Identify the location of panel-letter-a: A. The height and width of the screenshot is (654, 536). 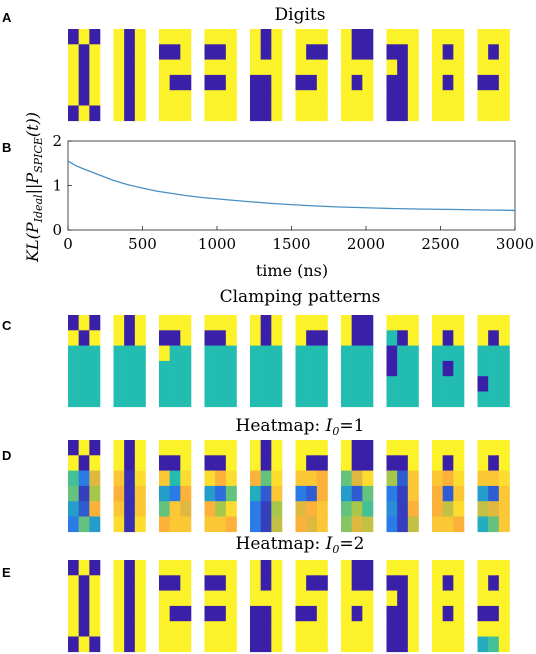
(7, 17).